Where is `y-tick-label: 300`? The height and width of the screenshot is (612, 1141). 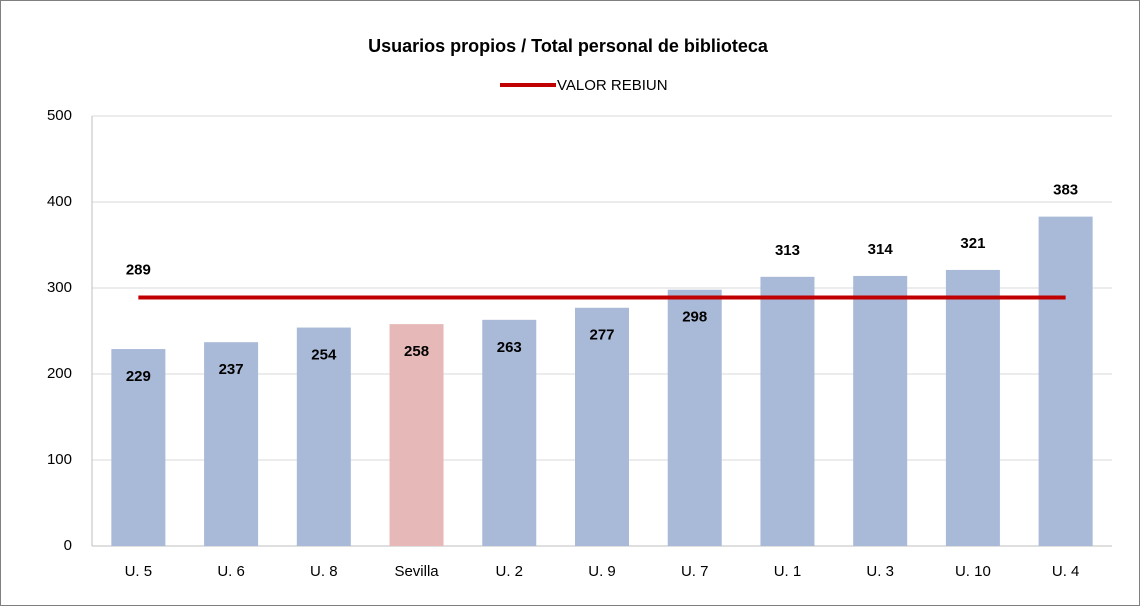 y-tick-label: 300 is located at coordinates (59, 287).